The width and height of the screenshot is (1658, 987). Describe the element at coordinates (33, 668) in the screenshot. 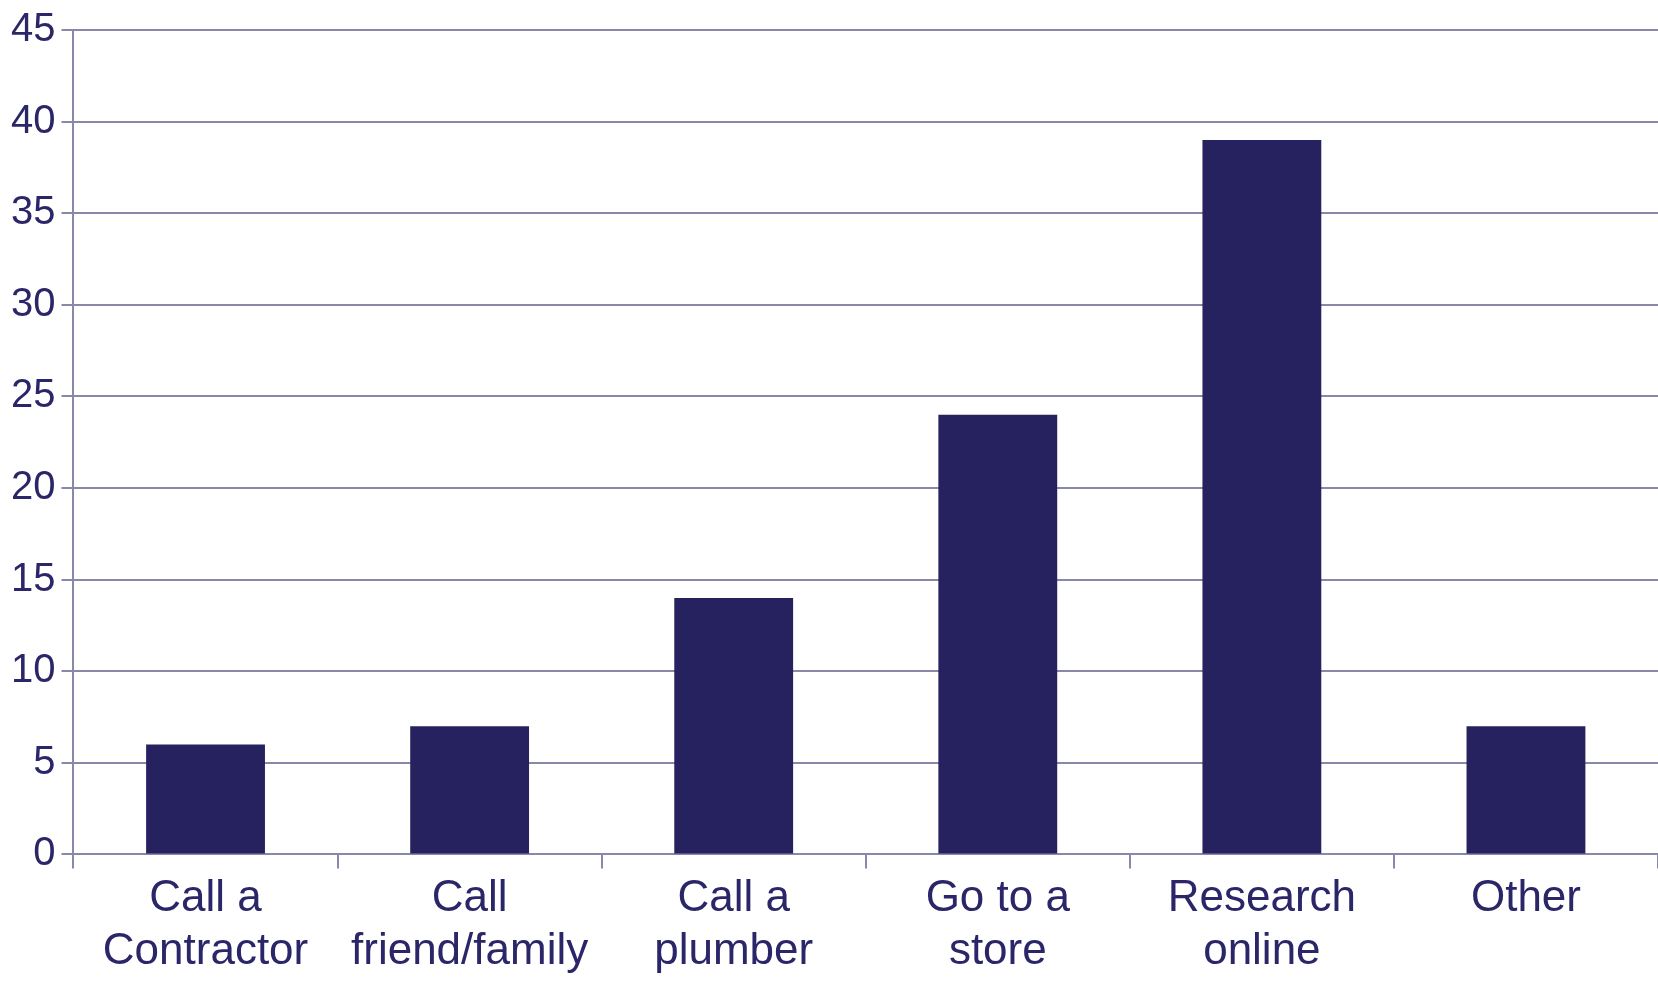

I see `y-tick-label: 10` at that location.